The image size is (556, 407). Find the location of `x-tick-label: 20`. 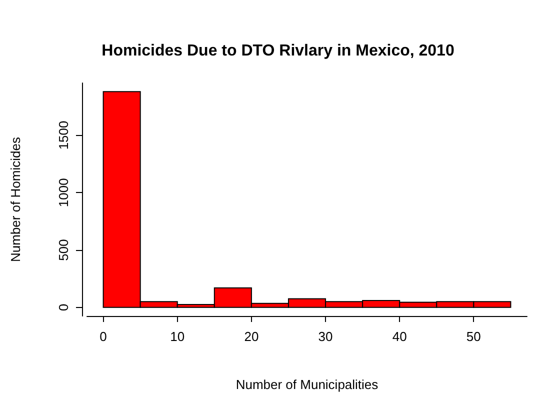

x-tick-label: 20 is located at coordinates (251, 336).